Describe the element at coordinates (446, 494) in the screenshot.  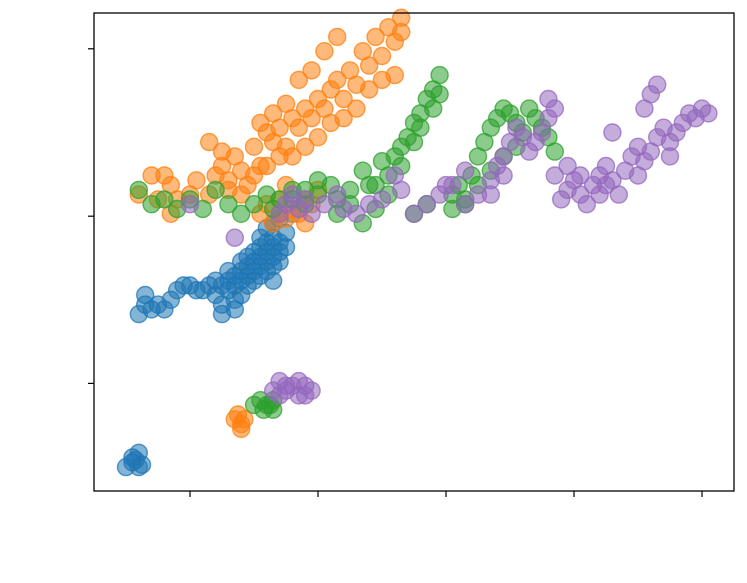
I see `x-axis` at that location.